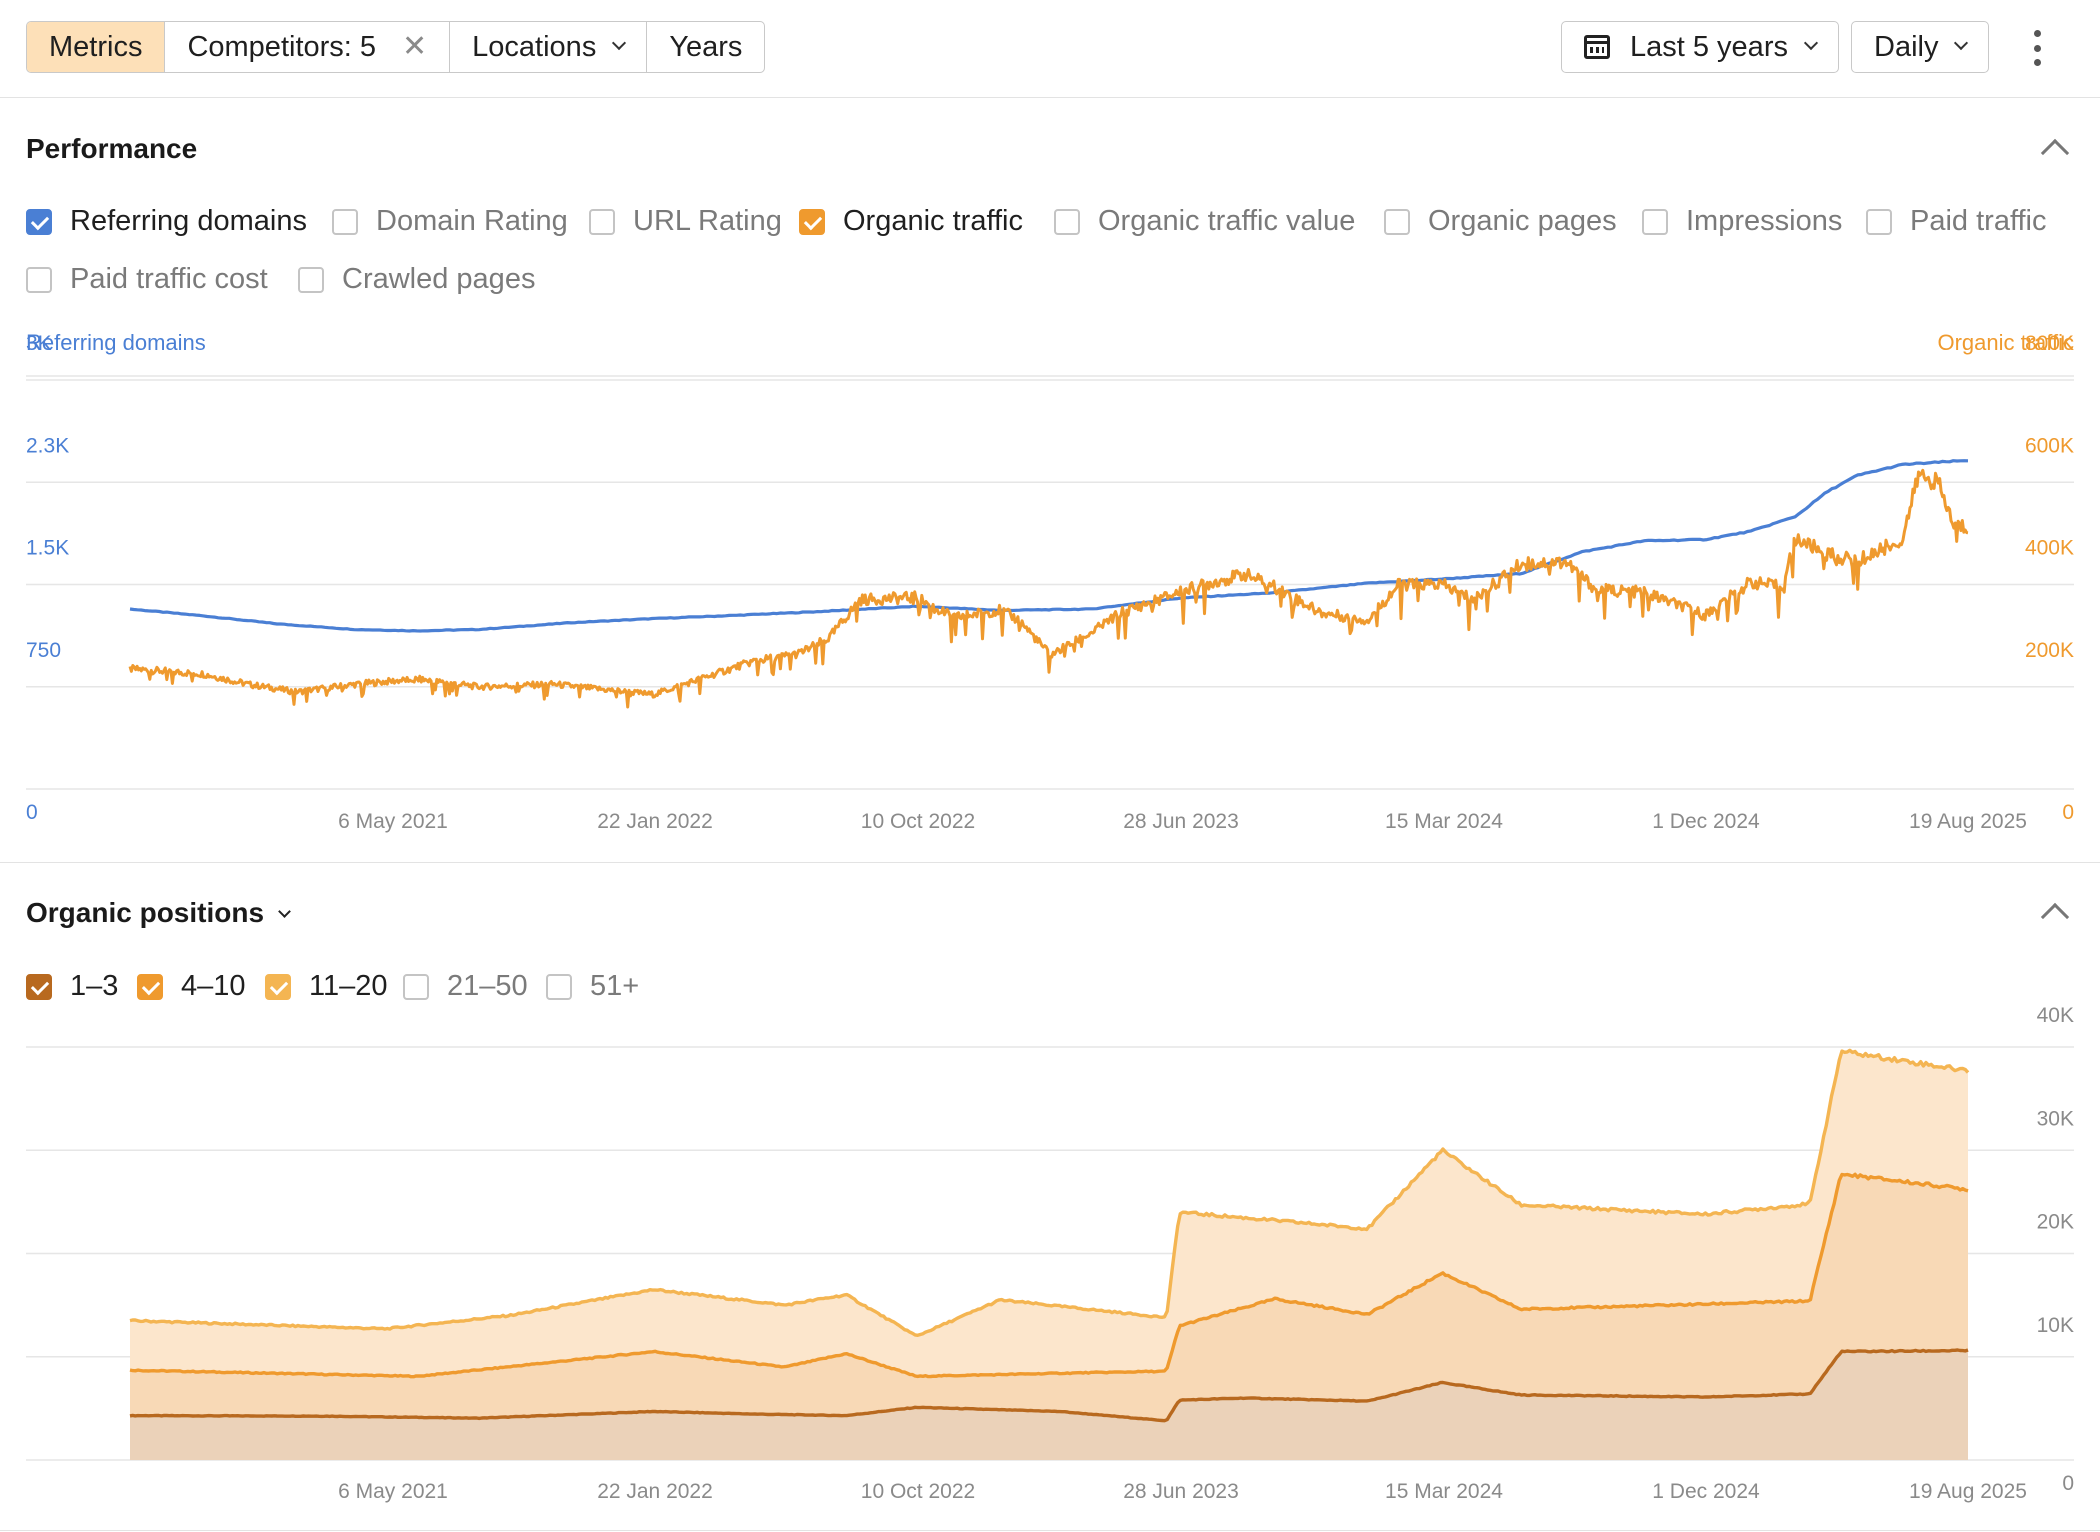 This screenshot has width=2100, height=1532. I want to click on right-axis-tick-label: 400K, so click(2049, 548).